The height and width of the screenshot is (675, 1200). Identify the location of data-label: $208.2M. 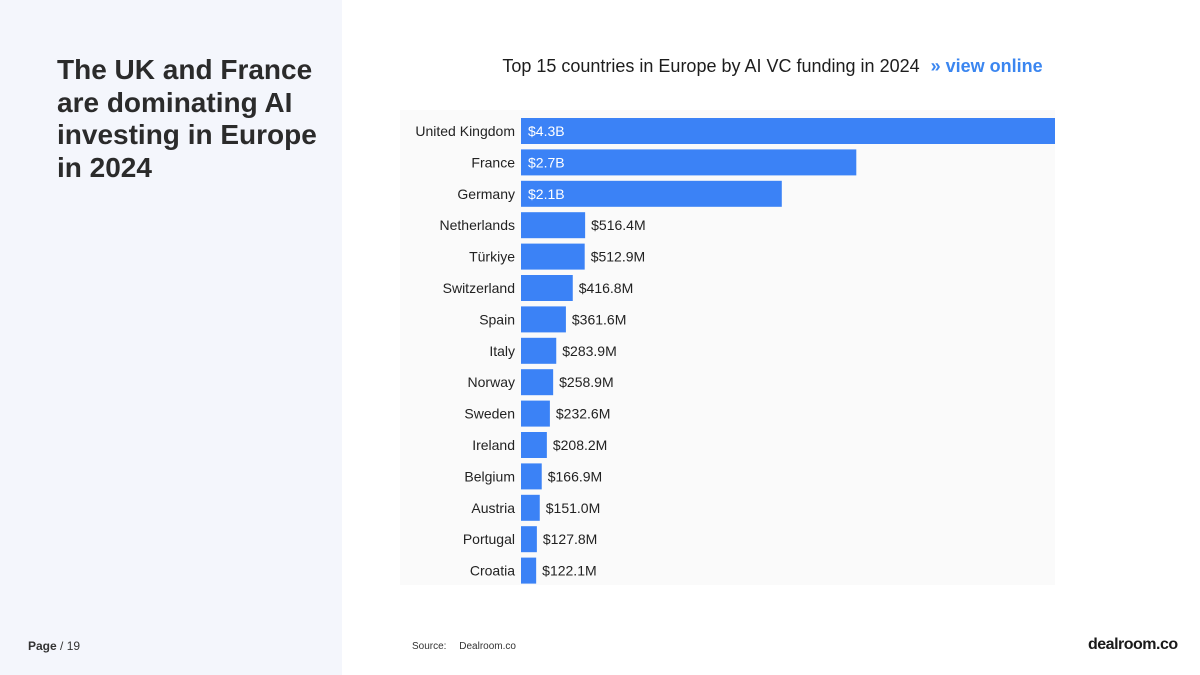
(580, 445).